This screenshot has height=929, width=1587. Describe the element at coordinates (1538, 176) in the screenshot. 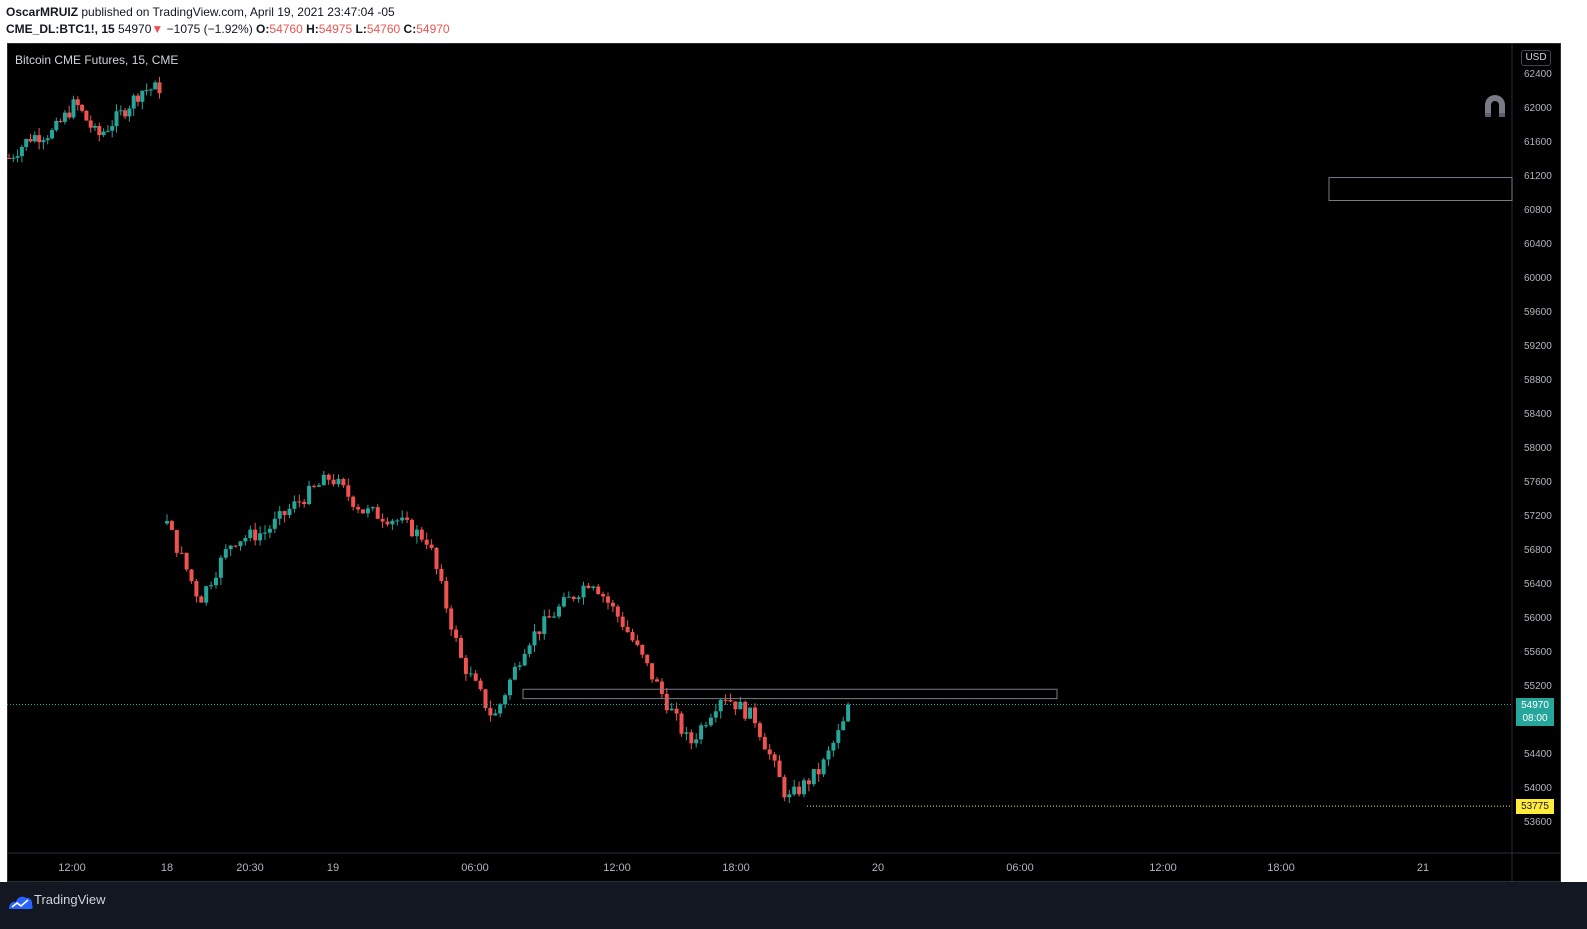

I see `y-tick-label: 61200` at that location.